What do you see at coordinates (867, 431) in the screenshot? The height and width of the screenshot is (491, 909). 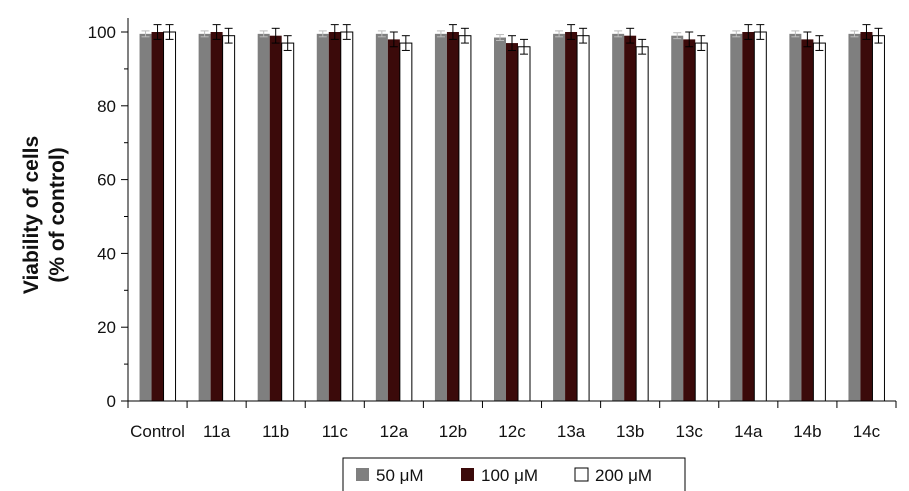 I see `x-tick-label-14c: 14c` at bounding box center [867, 431].